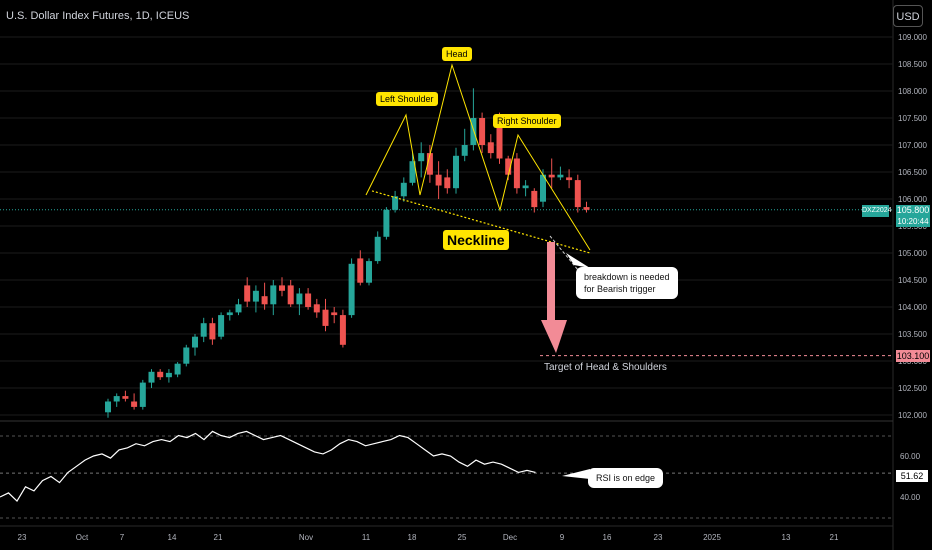 This screenshot has height=550, width=932. Describe the element at coordinates (578, 260) in the screenshot. I see `breakdown-callout-pointer` at that location.